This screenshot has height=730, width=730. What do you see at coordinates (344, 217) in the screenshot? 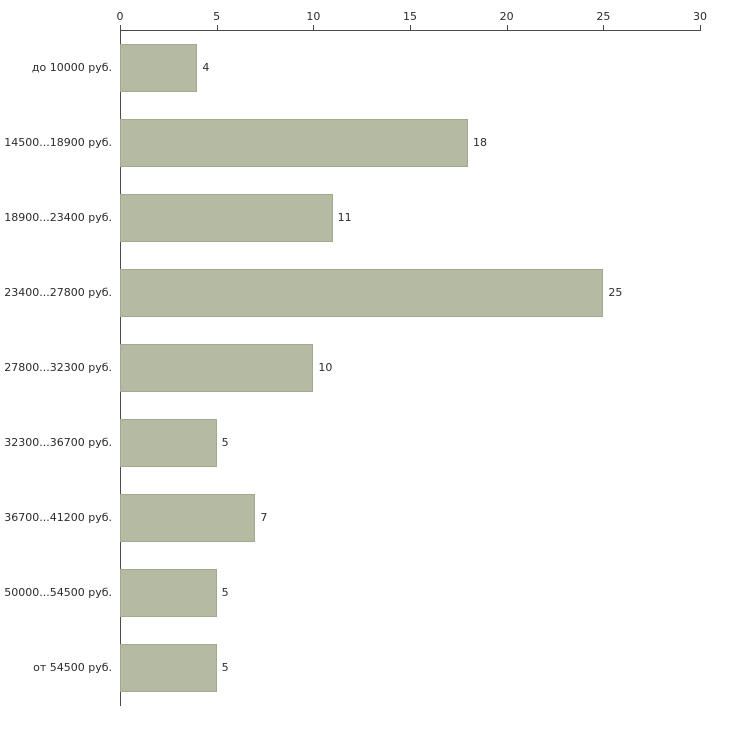
I see `bar-value-label: 11` at bounding box center [344, 217].